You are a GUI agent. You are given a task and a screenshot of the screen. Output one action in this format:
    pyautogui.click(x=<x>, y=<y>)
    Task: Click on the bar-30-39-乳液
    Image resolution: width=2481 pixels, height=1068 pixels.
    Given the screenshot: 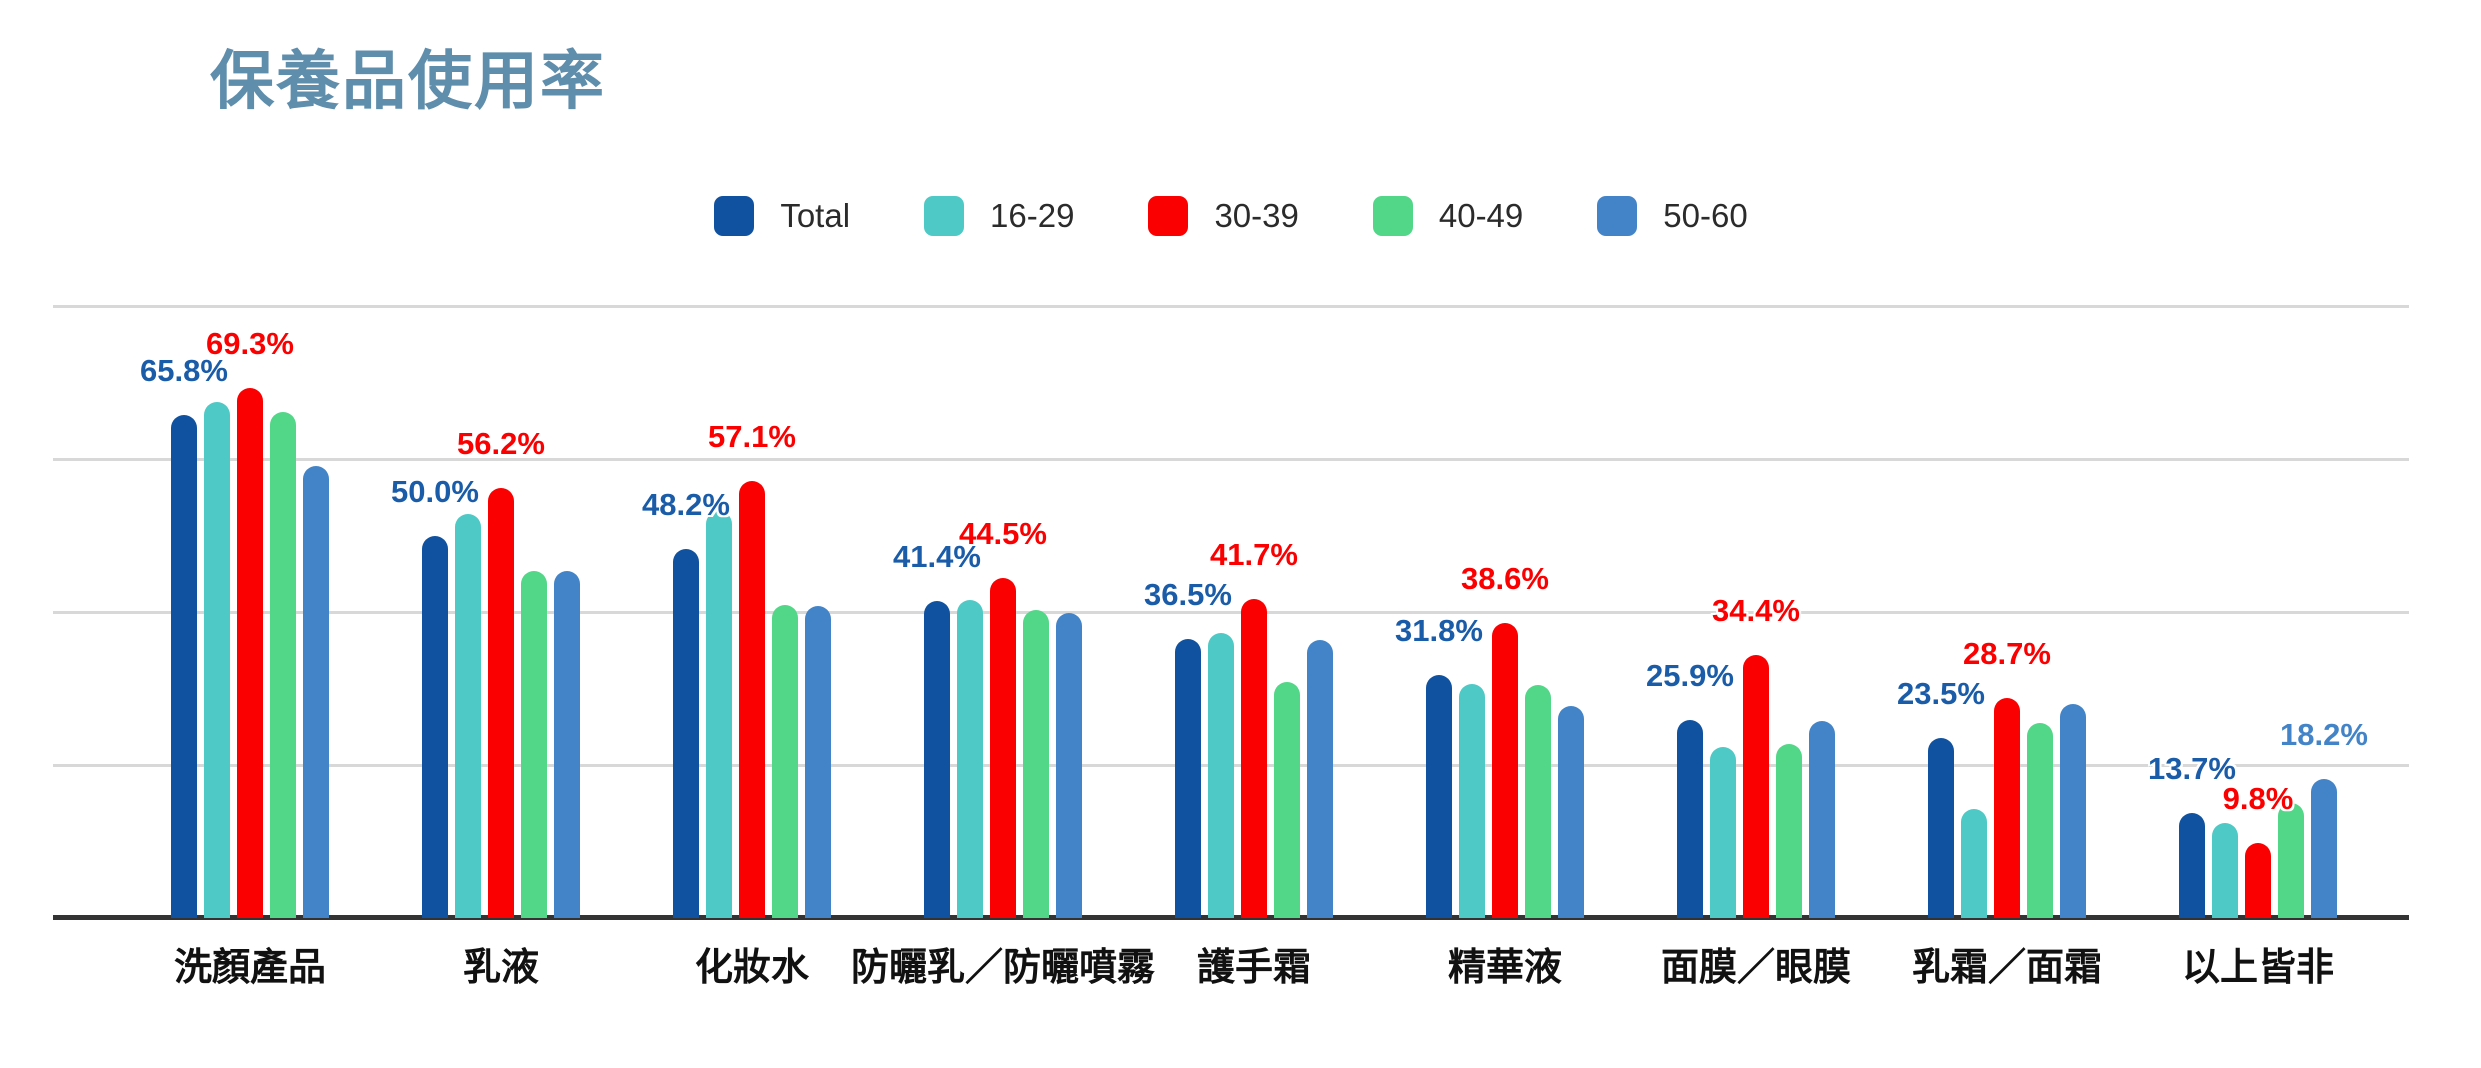 What is the action you would take?
    pyautogui.click(x=501, y=703)
    